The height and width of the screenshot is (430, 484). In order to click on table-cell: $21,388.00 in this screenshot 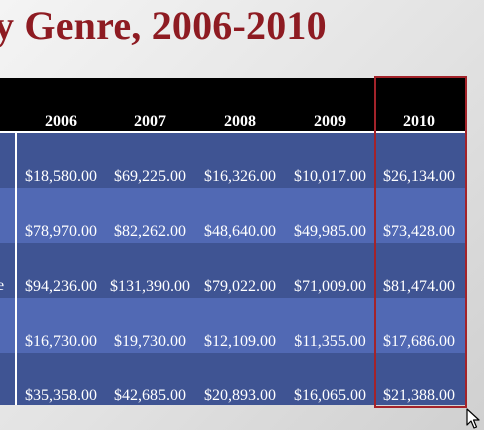, I will do `click(419, 395)`.